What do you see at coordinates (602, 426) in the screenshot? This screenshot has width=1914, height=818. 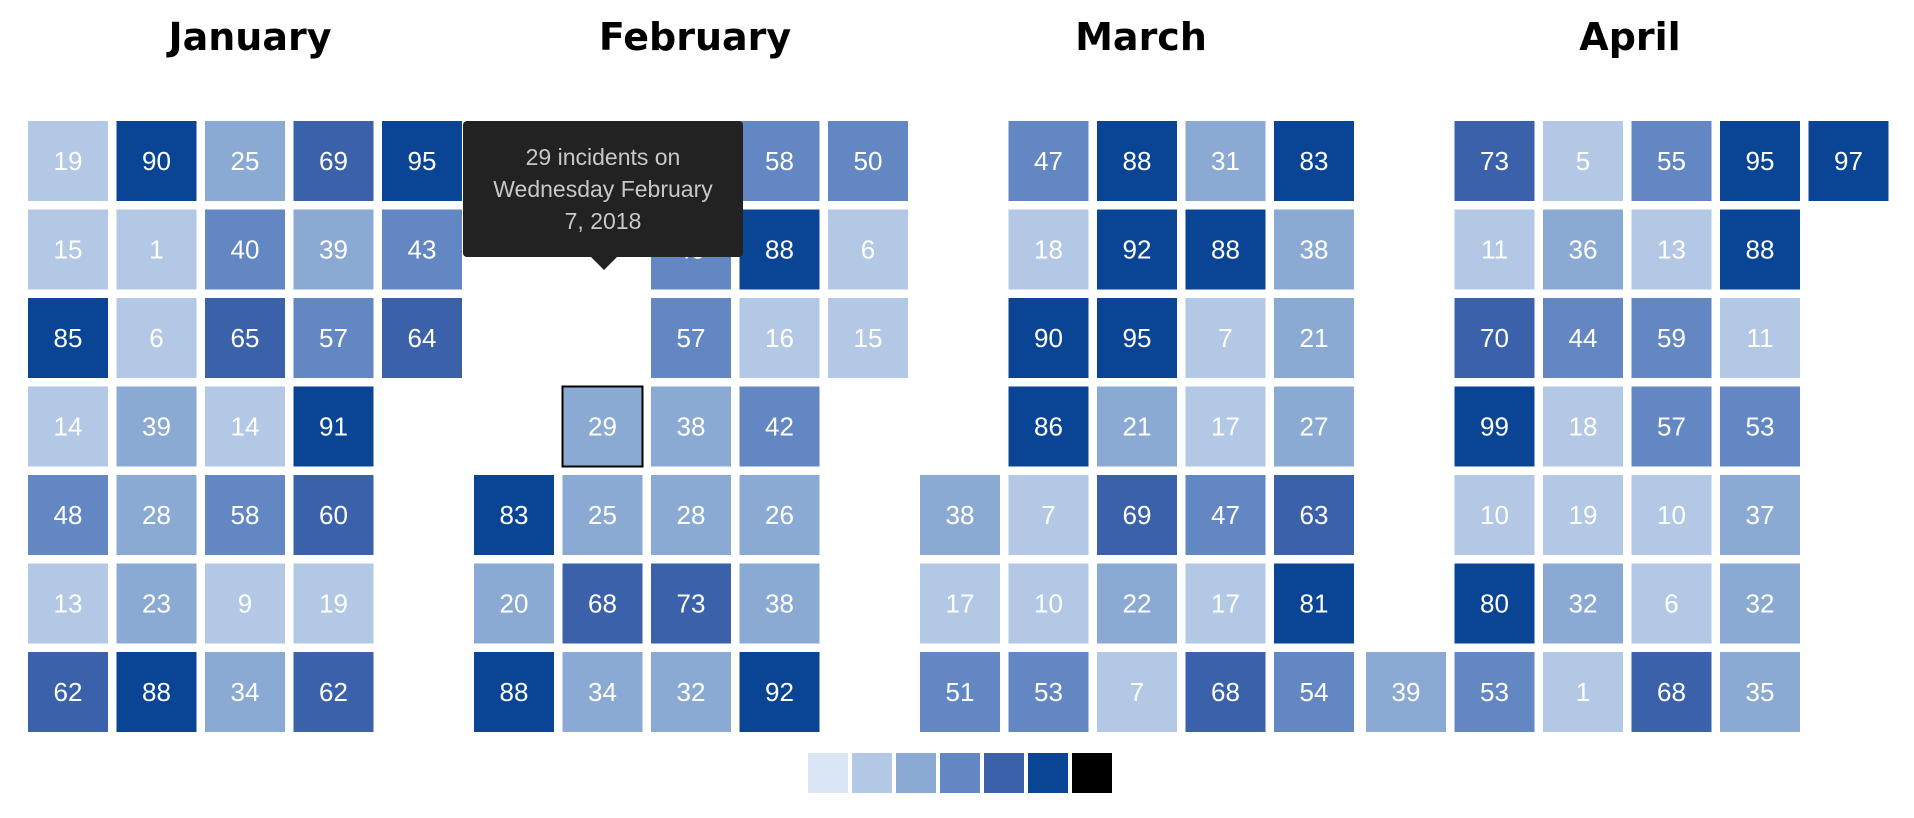 I see `day-cell-hovered` at bounding box center [602, 426].